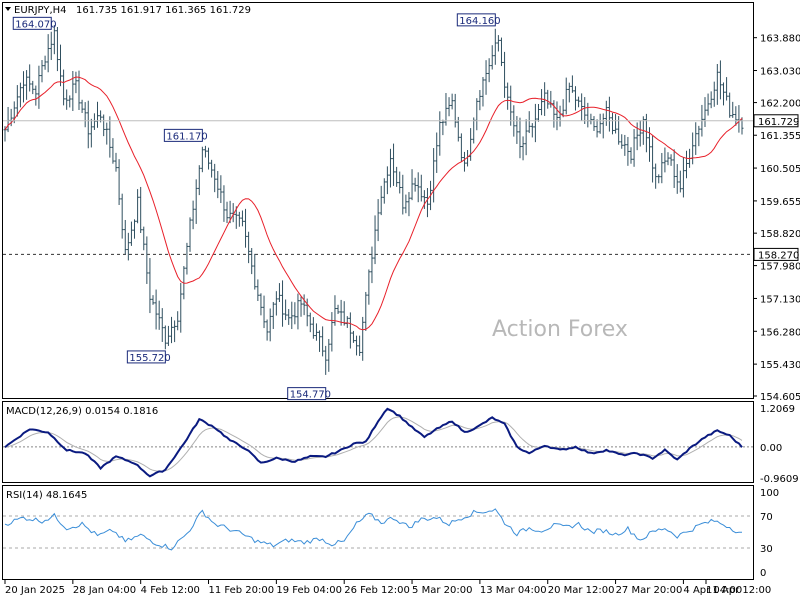 This screenshot has height=600, width=800. I want to click on price-tick-label: 158.820, so click(780, 234).